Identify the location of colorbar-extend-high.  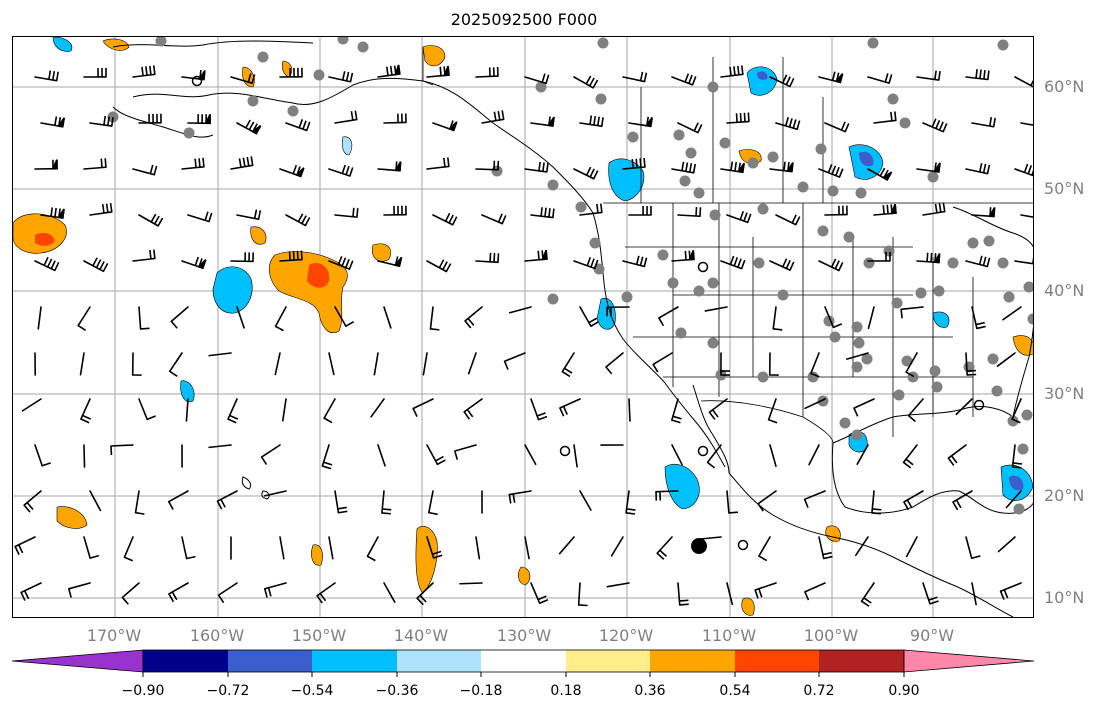
(969, 661).